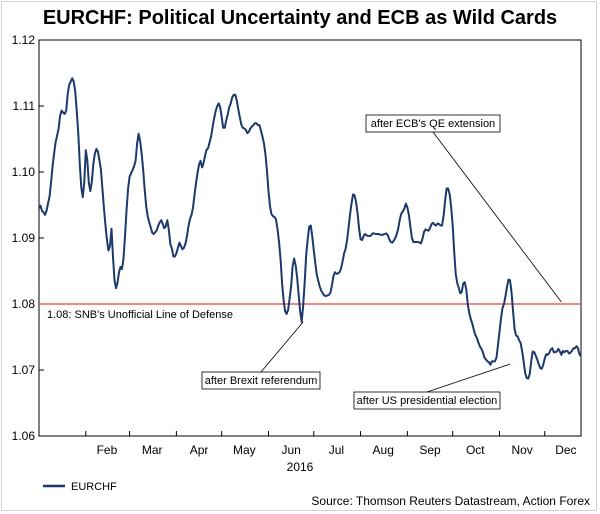 This screenshot has height=514, width=600. I want to click on annotation-ecb-qe: after ECB's QE extension, so click(433, 124).